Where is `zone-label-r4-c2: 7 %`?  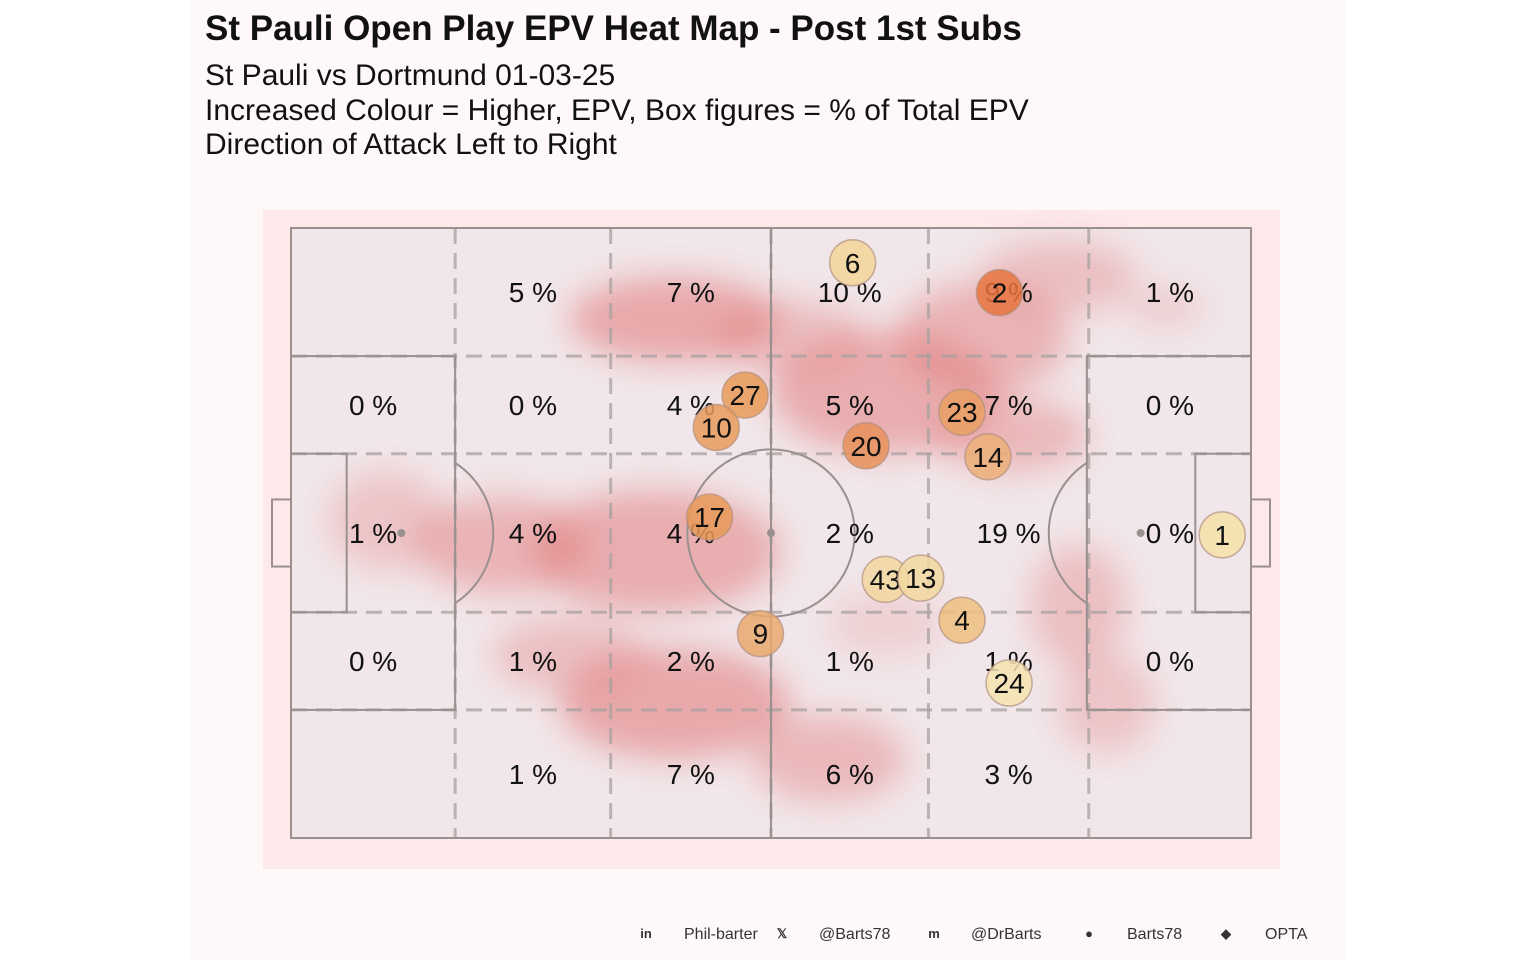 zone-label-r4-c2: 7 % is located at coordinates (691, 774).